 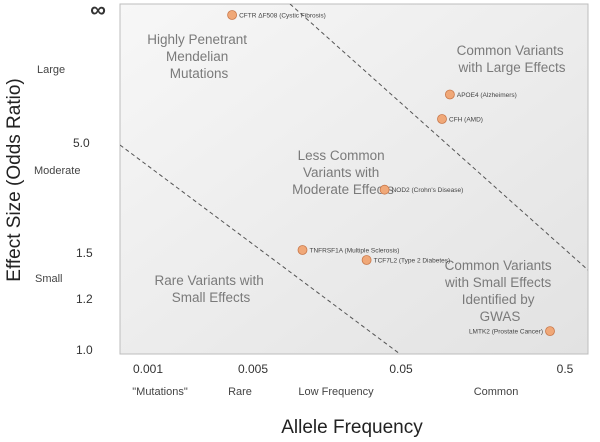 What do you see at coordinates (240, 392) in the screenshot?
I see `x-band-label: Rare` at bounding box center [240, 392].